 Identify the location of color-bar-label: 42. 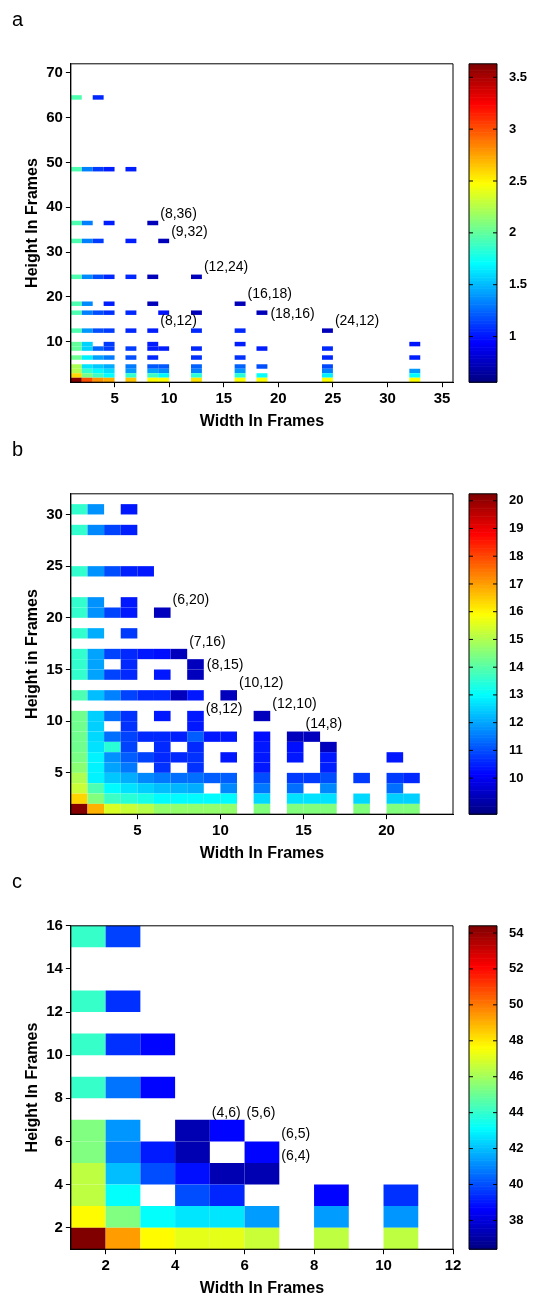
(516, 1148).